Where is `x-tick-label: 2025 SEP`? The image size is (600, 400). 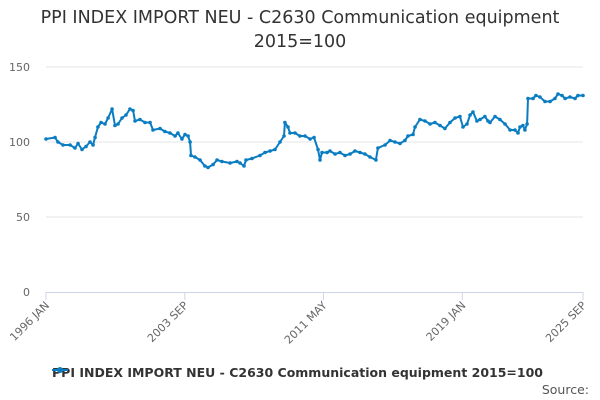 x-tick-label: 2025 SEP is located at coordinates (566, 322).